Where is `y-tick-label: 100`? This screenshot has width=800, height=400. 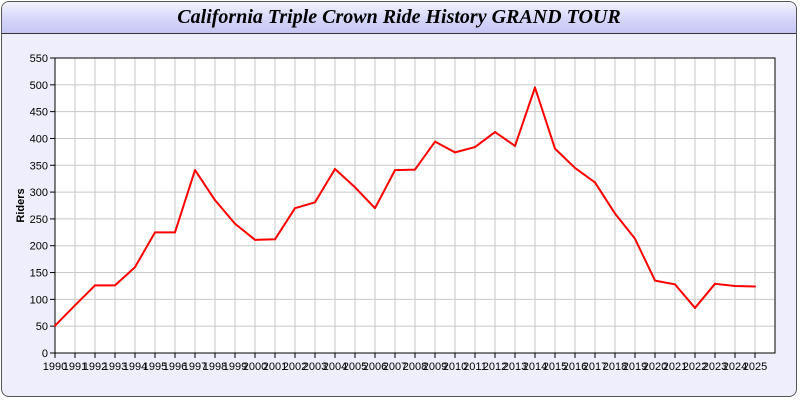
y-tick-label: 100 is located at coordinates (39, 300).